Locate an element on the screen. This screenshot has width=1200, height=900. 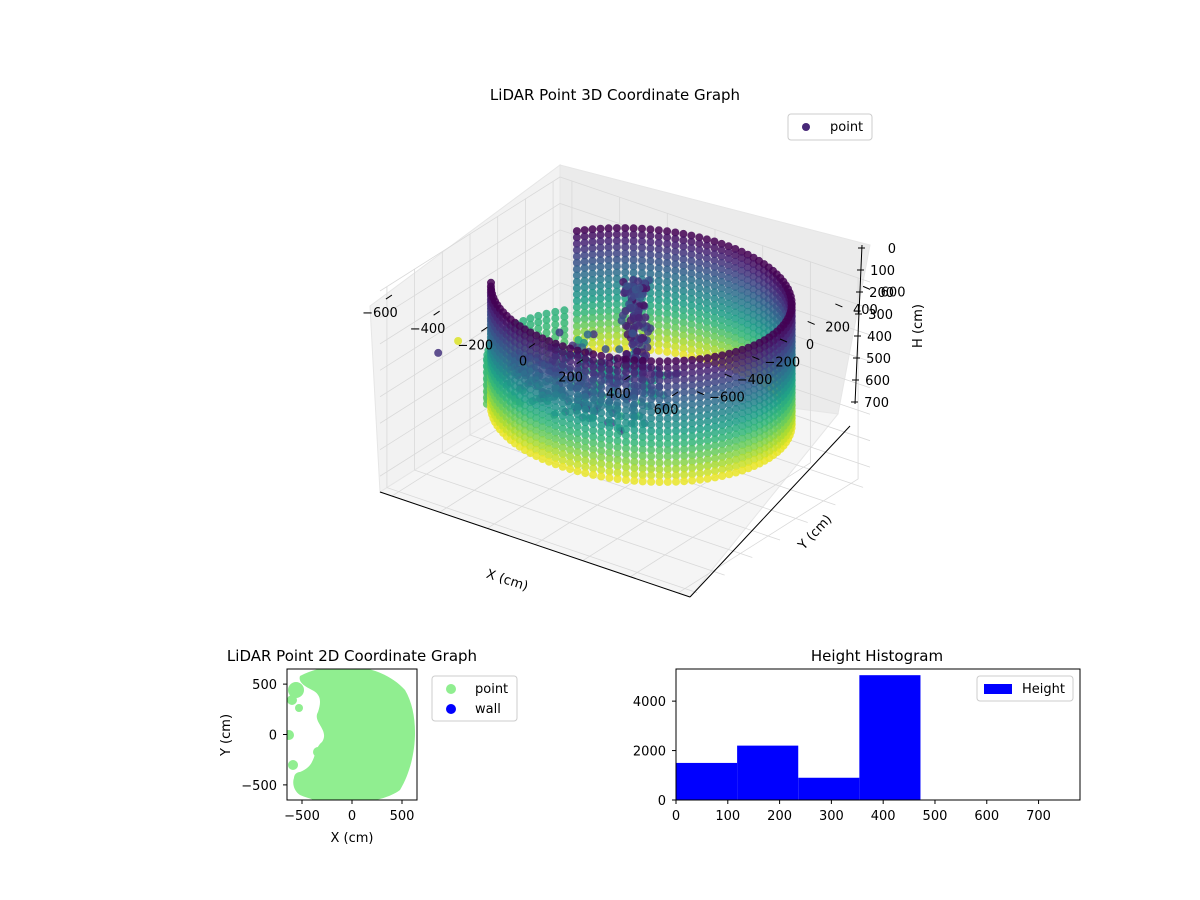
point-2d is located at coordinates (292, 700).